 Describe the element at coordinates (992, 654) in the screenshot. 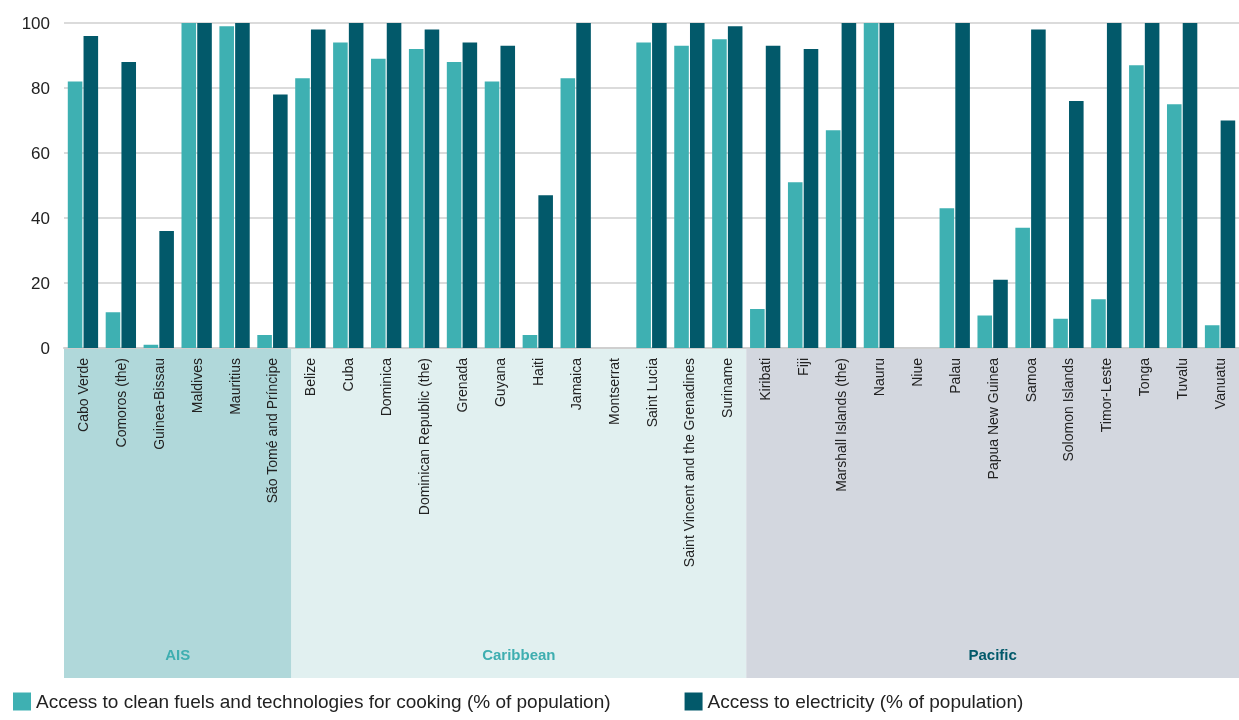

I see `text: Pacific` at that location.